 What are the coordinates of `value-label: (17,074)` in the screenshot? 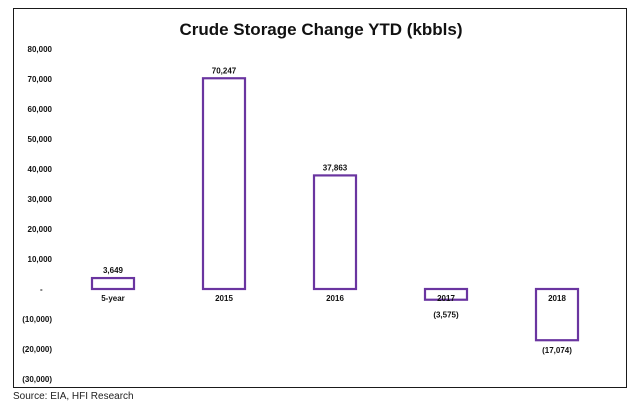 It's located at (557, 350).